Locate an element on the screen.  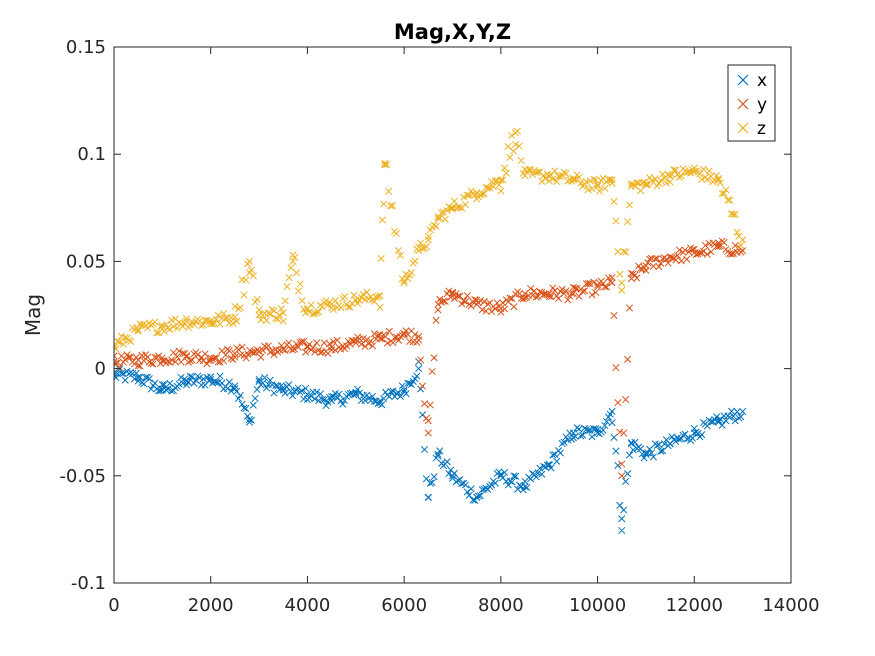
y-tick-label: 0.15 is located at coordinates (86, 47).